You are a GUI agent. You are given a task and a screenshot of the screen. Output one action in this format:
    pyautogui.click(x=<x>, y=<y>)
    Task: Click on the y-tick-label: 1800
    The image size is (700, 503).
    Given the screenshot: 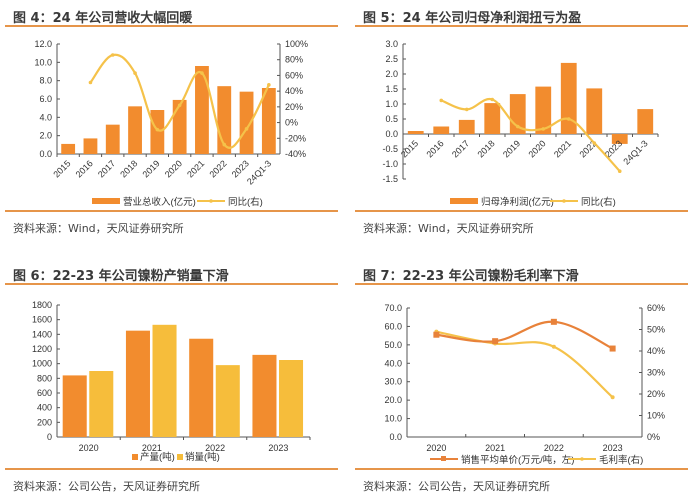 What is the action you would take?
    pyautogui.click(x=42, y=305)
    